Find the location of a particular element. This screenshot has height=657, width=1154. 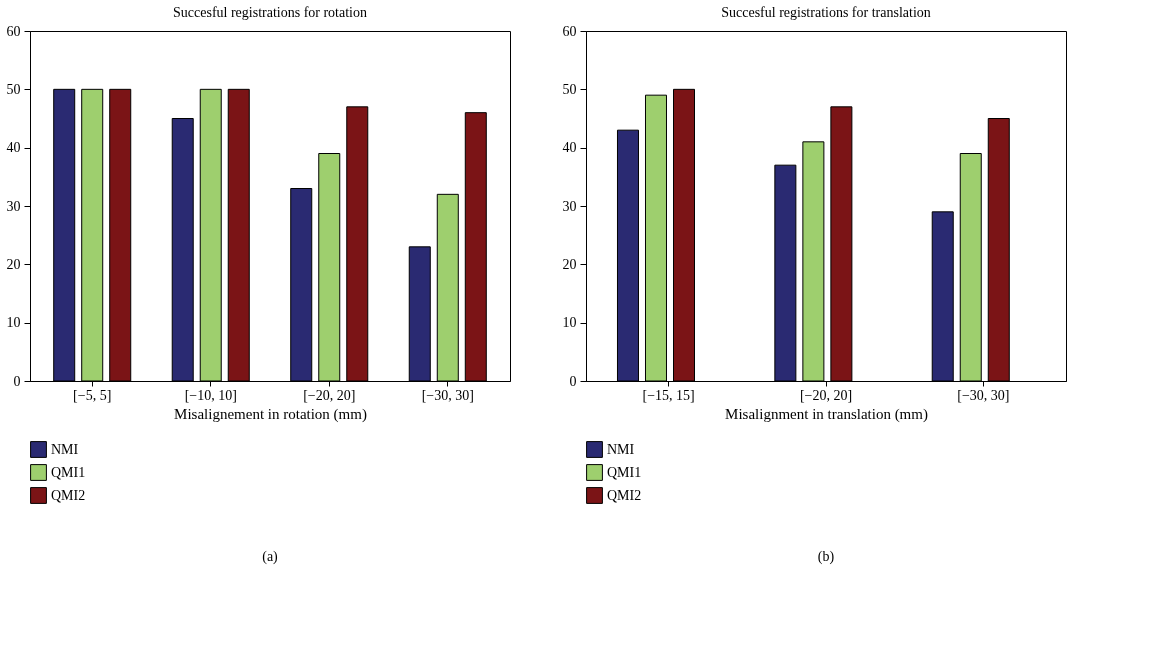

text: (b) is located at coordinates (826, 557).